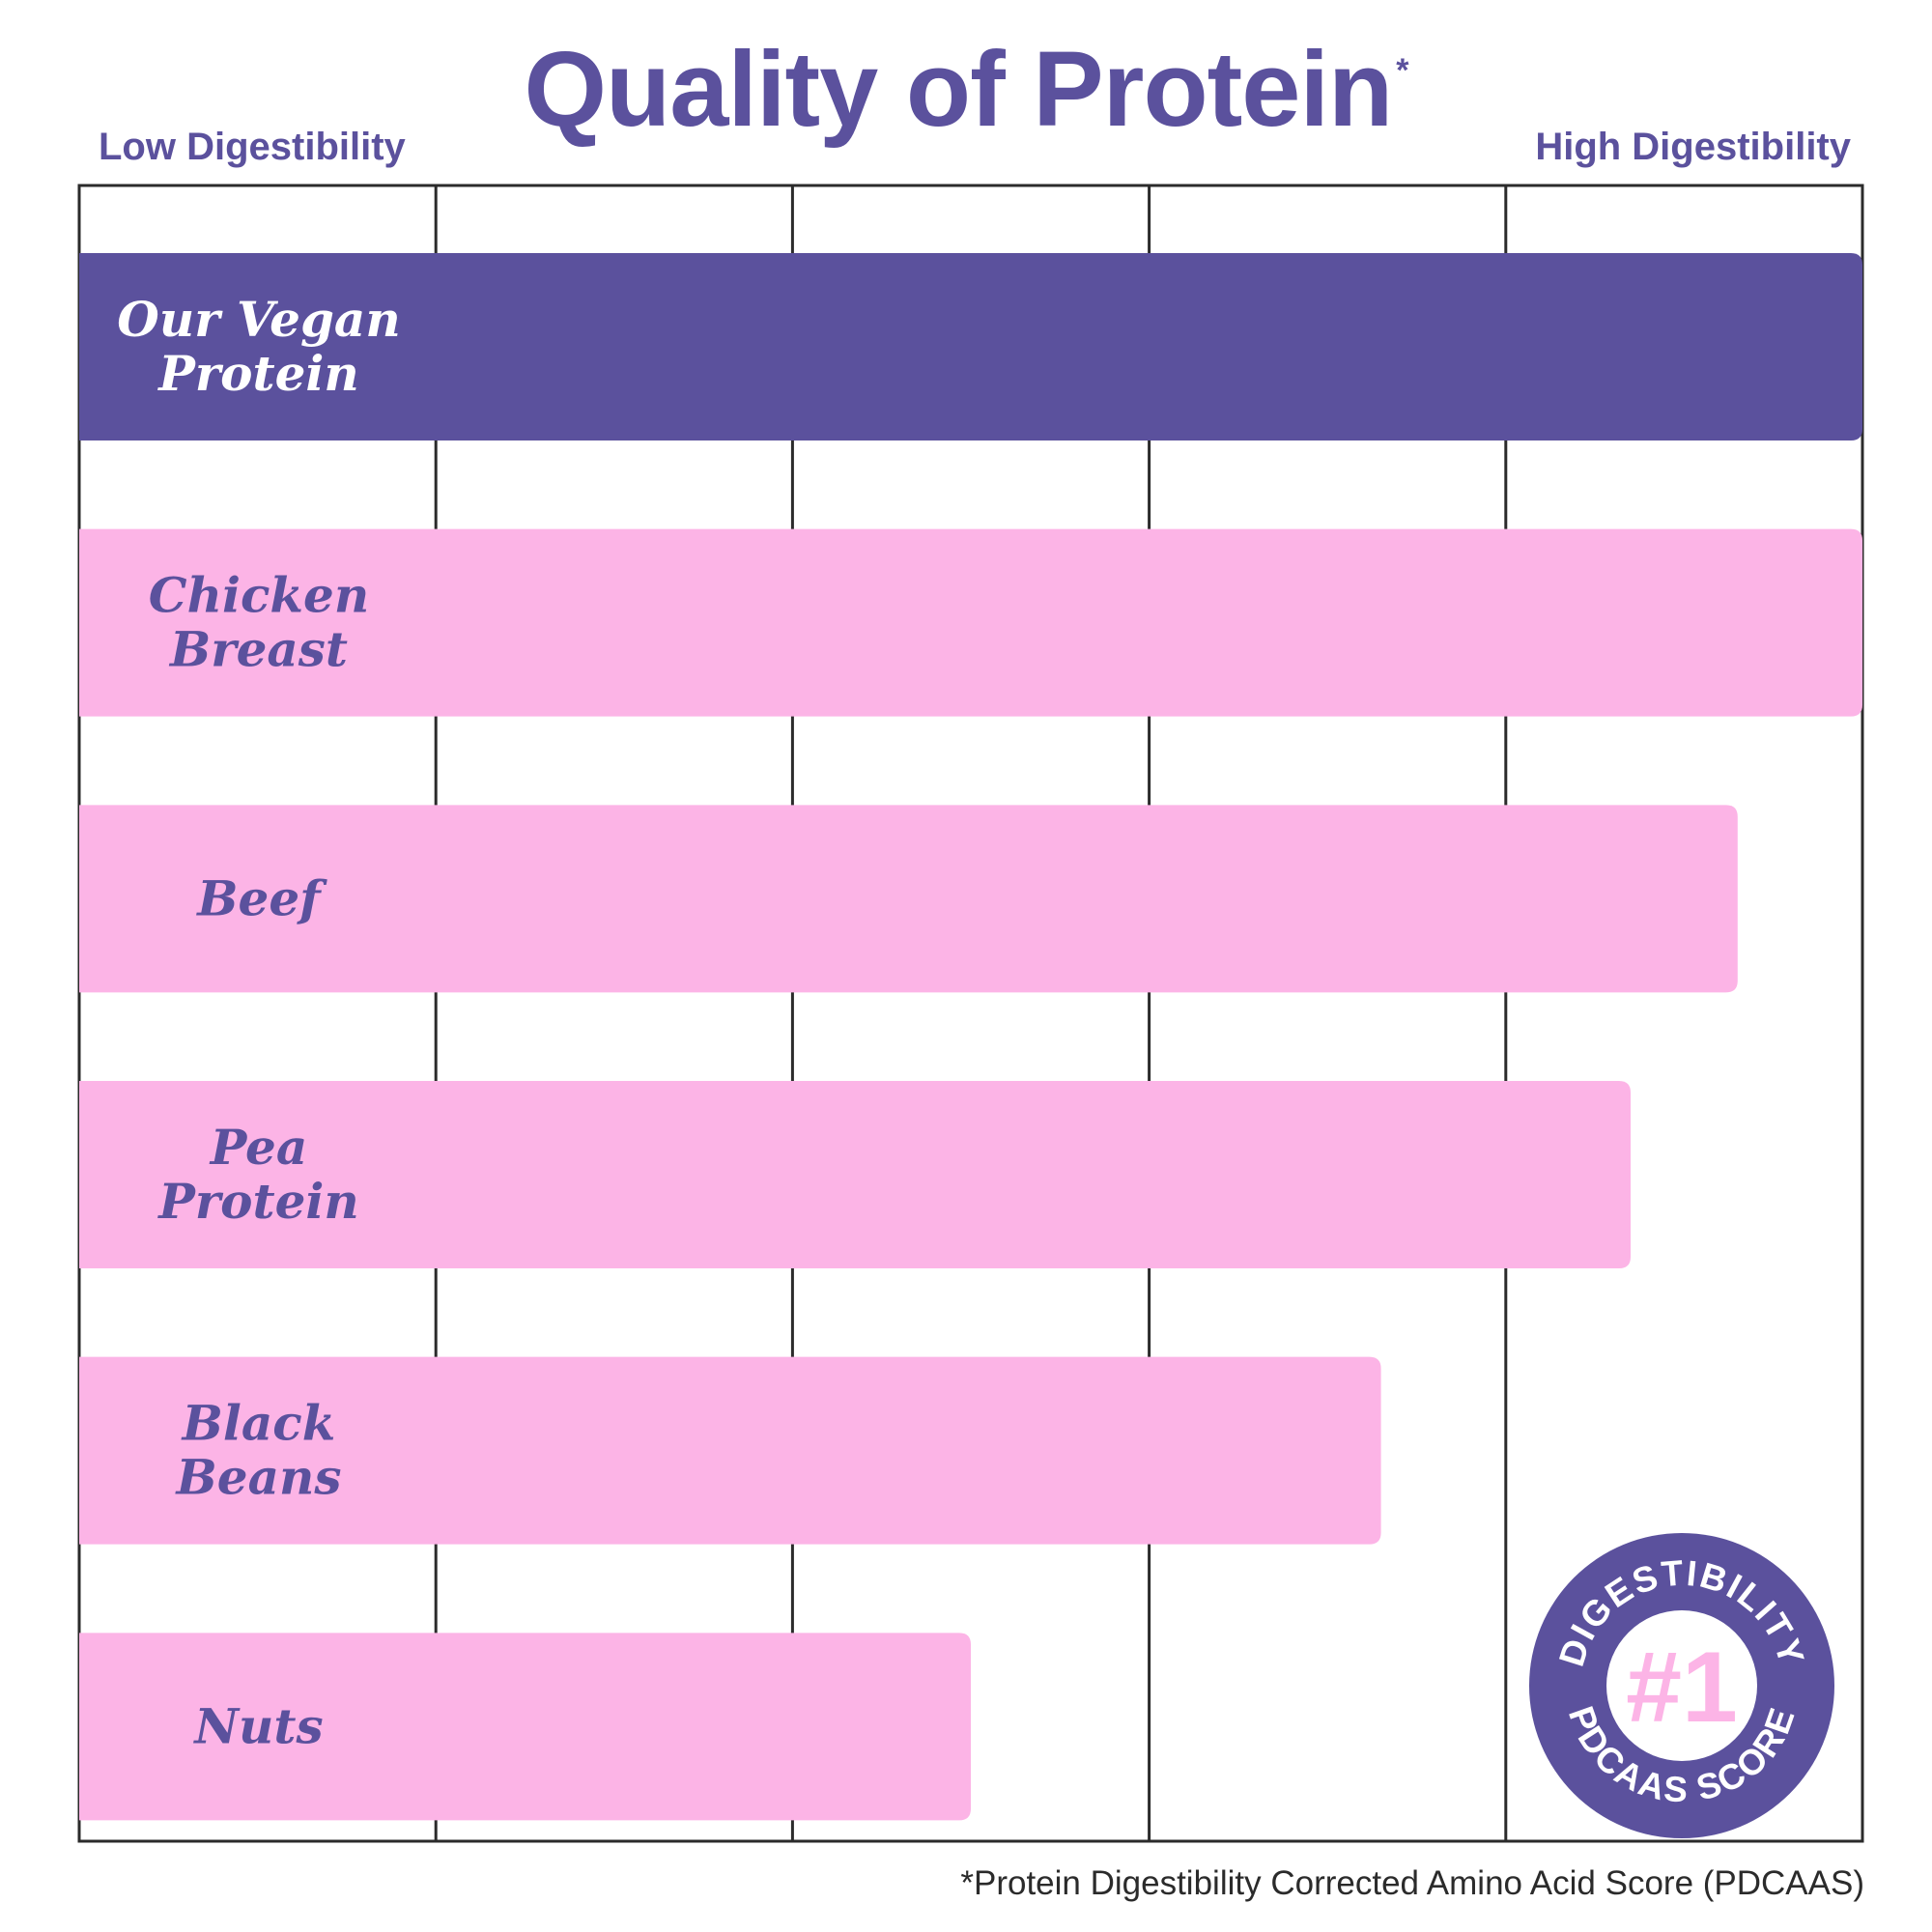 The image size is (1932, 1932). I want to click on bar-label: Our Vegan Protein, so click(258, 346).